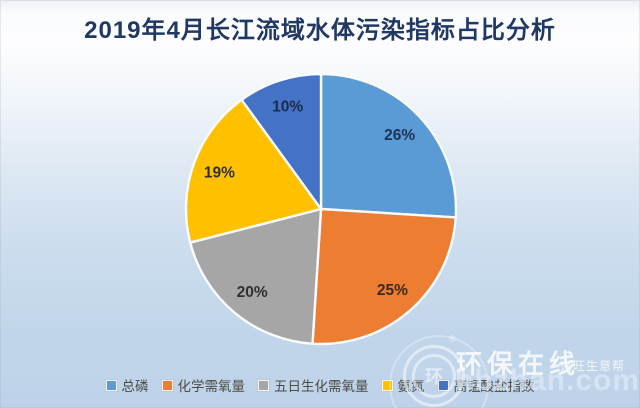 Image resolution: width=640 pixels, height=408 pixels. Describe the element at coordinates (399, 135) in the screenshot. I see `pie-slice-label: 26%` at that location.